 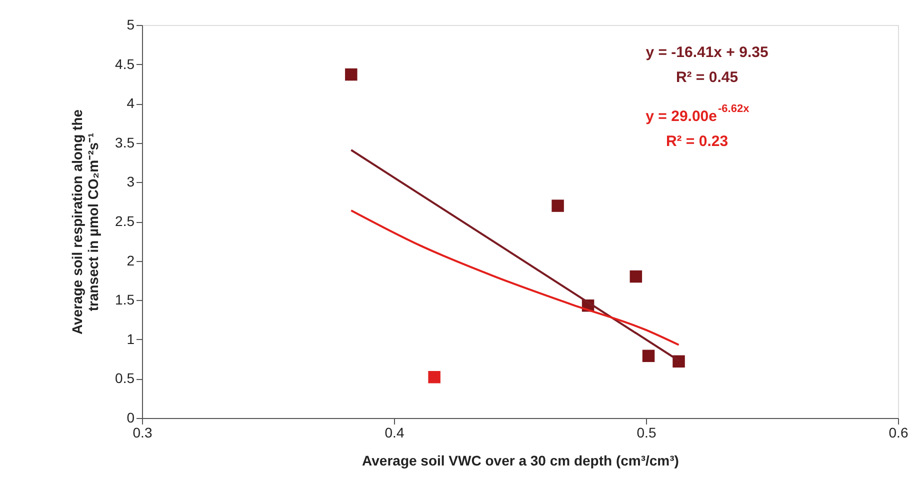 What do you see at coordinates (130, 103) in the screenshot?
I see `y-tick-label: 4` at bounding box center [130, 103].